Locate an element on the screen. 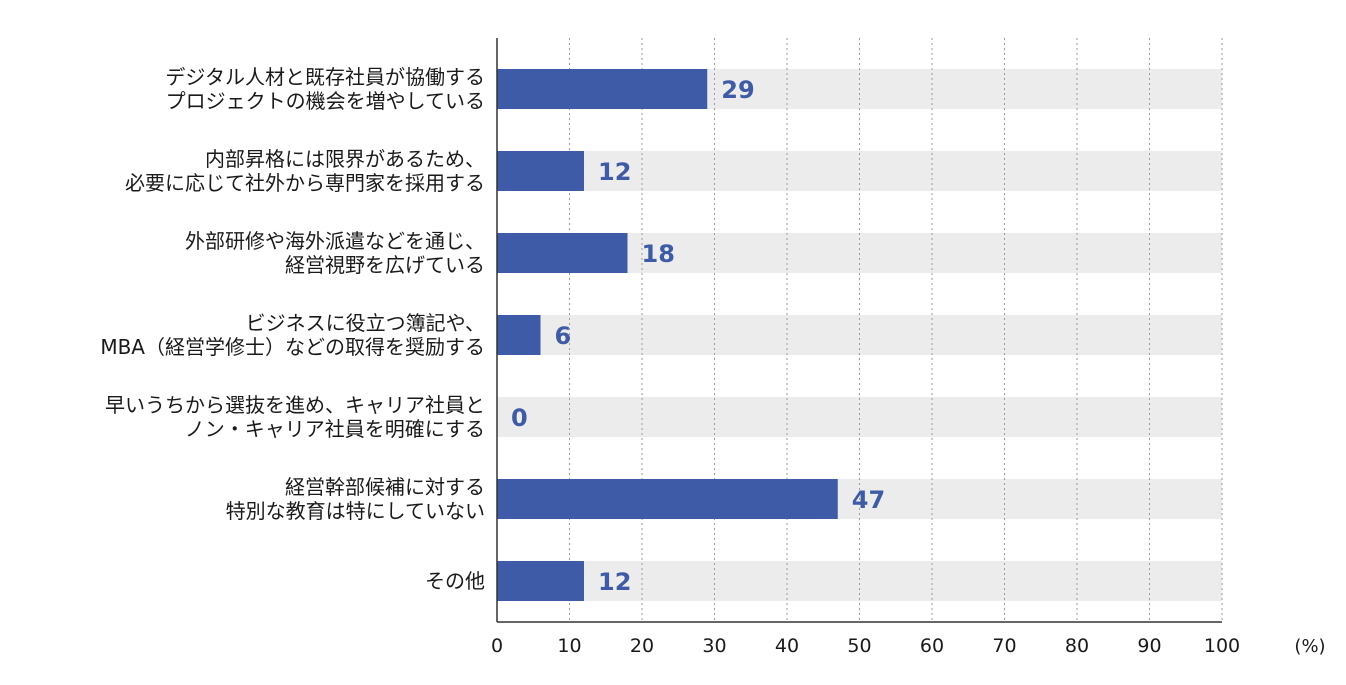  x-tick-label: 30 is located at coordinates (714, 646).